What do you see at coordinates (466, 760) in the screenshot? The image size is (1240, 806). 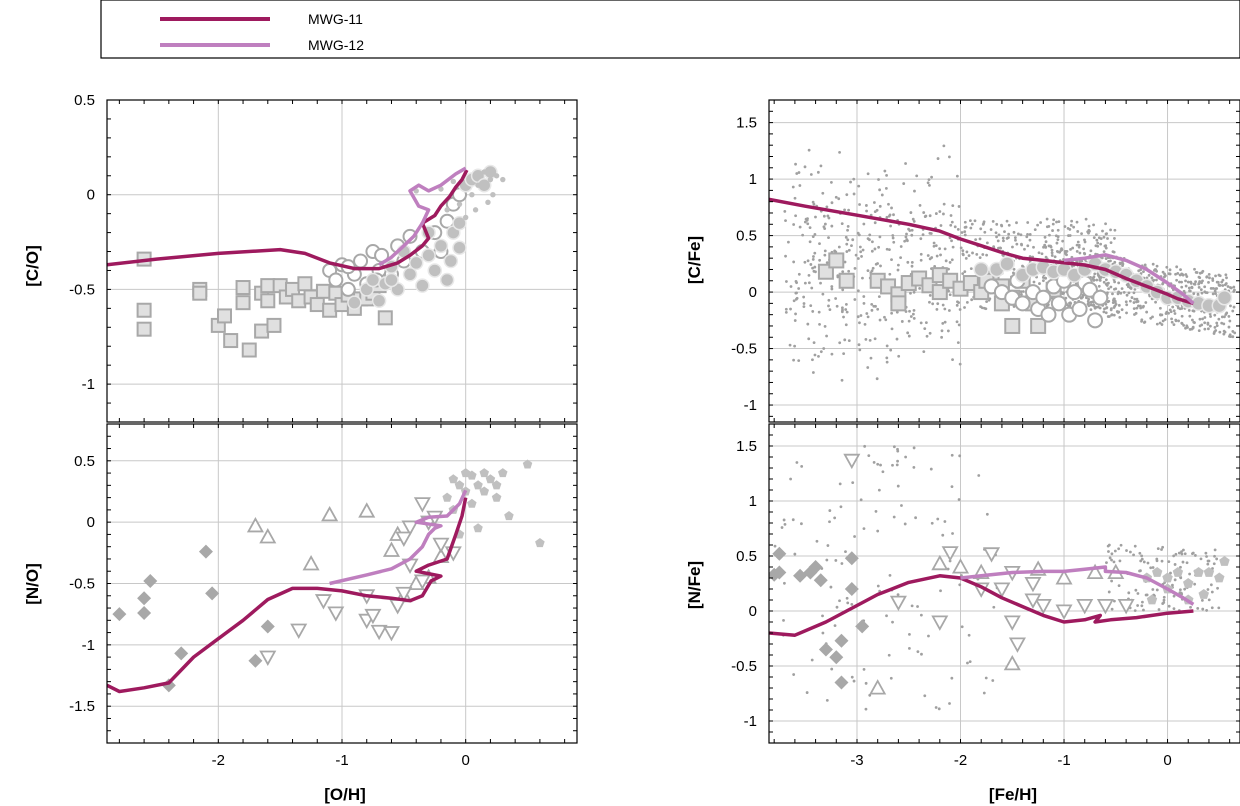 I see `x-tick-label: 0` at bounding box center [466, 760].